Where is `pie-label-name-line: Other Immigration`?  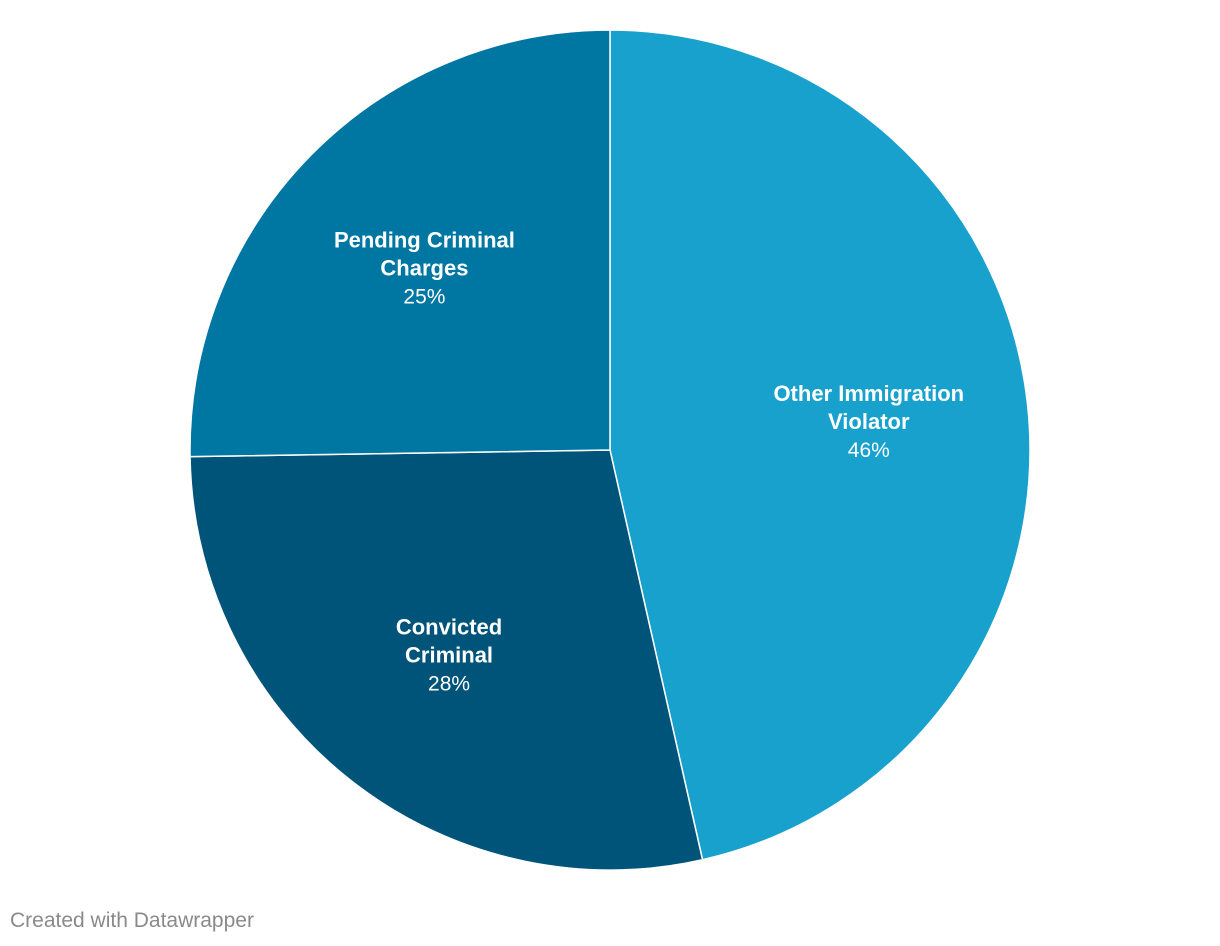 pie-label-name-line: Other Immigration is located at coordinates (868, 393).